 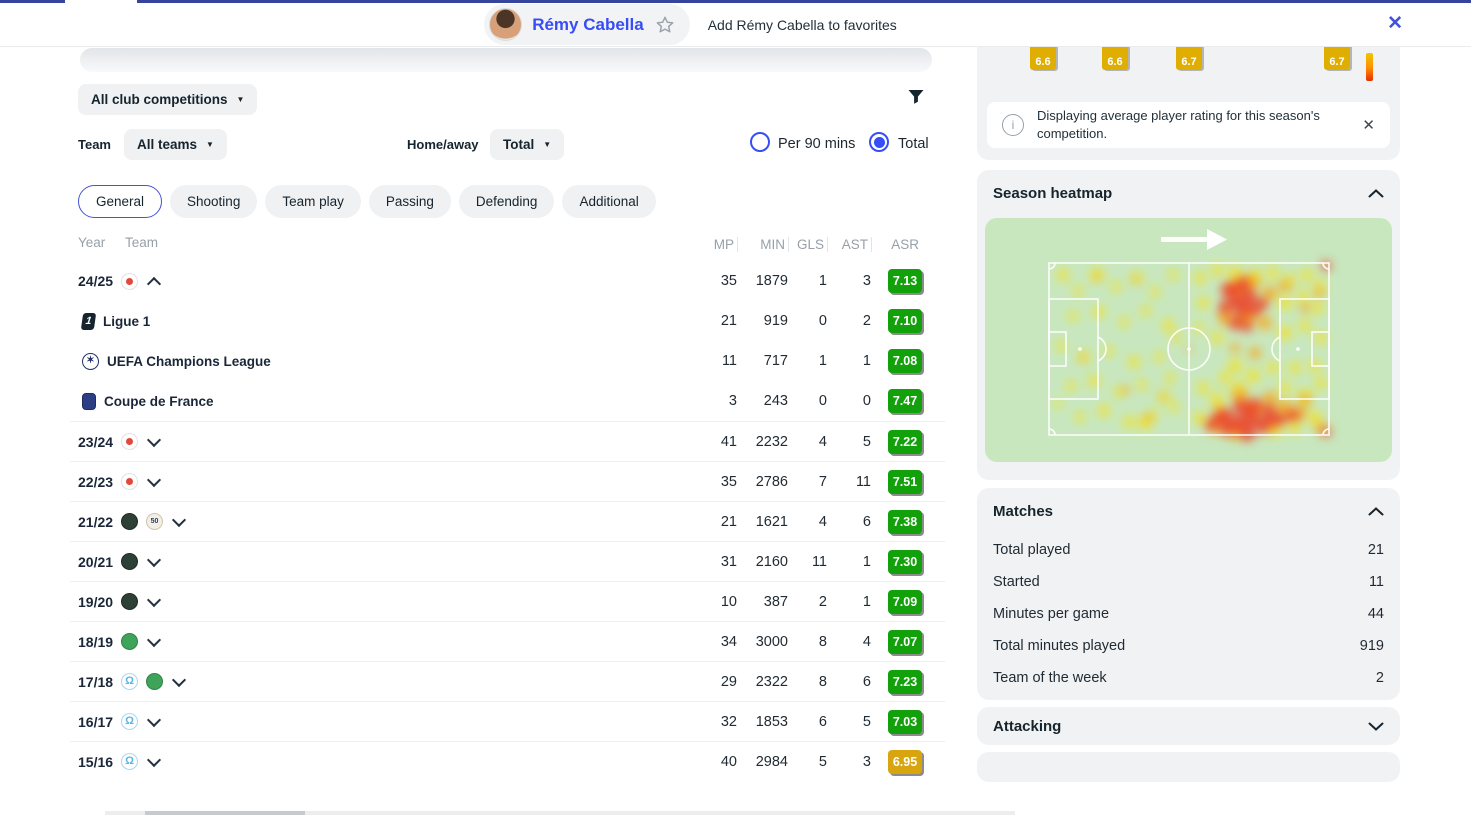 I want to click on row-head: 16/17 Ω, so click(x=120, y=721).